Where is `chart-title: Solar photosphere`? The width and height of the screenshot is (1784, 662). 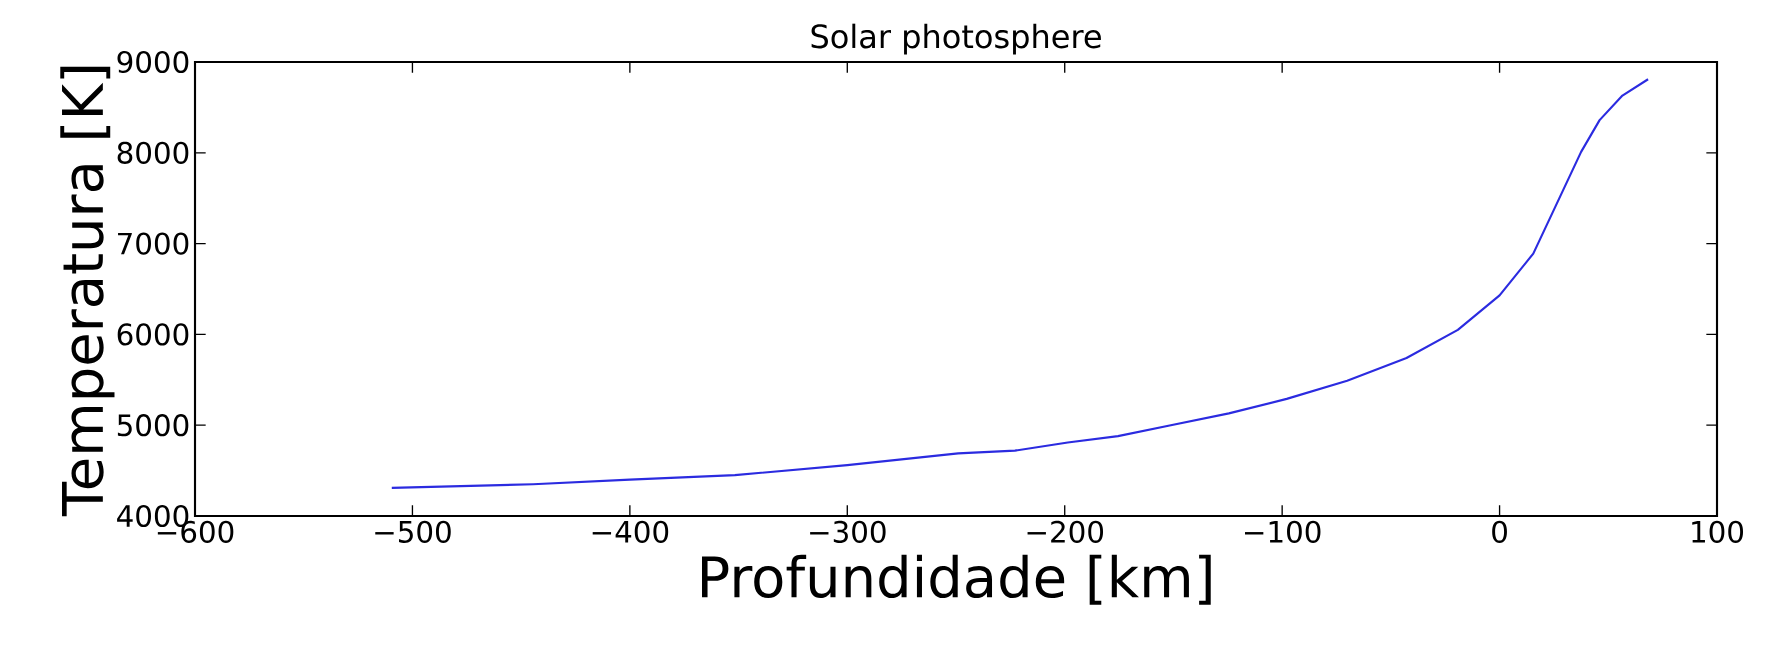
chart-title: Solar photosphere is located at coordinates (956, 39).